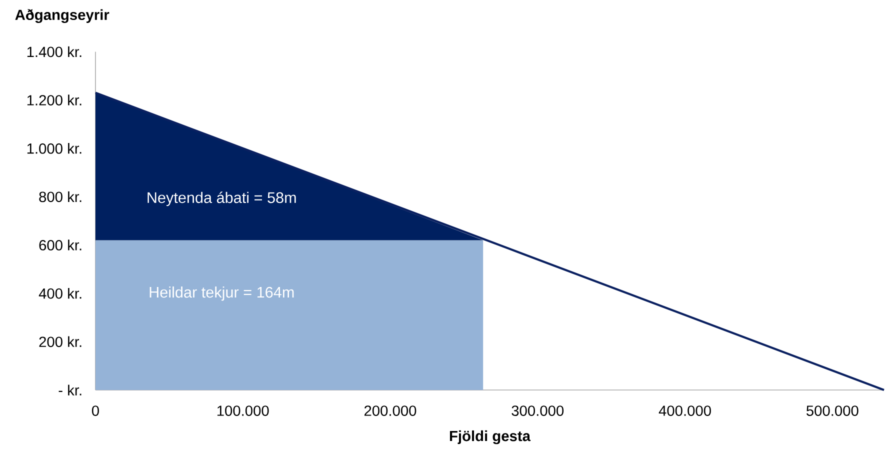  What do you see at coordinates (243, 411) in the screenshot?
I see `x-tick-label: 100.000` at bounding box center [243, 411].